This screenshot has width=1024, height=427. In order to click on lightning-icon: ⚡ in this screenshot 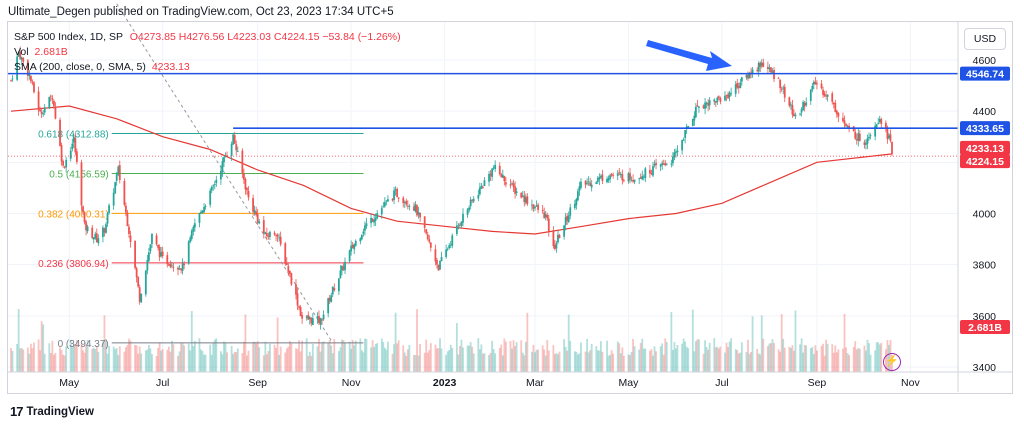, I will do `click(892, 362)`.